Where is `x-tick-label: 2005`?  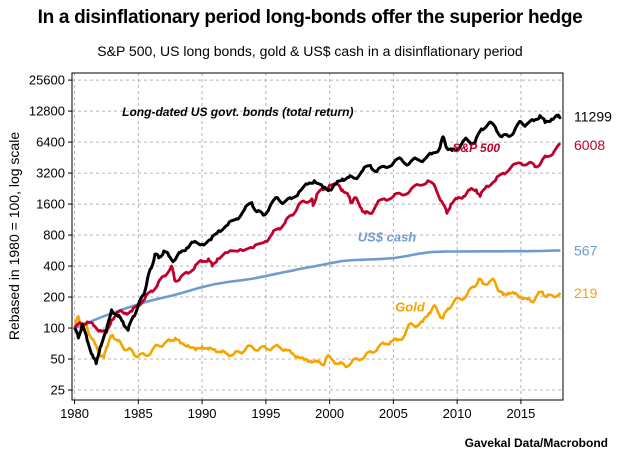
x-tick-label: 2005 is located at coordinates (393, 413).